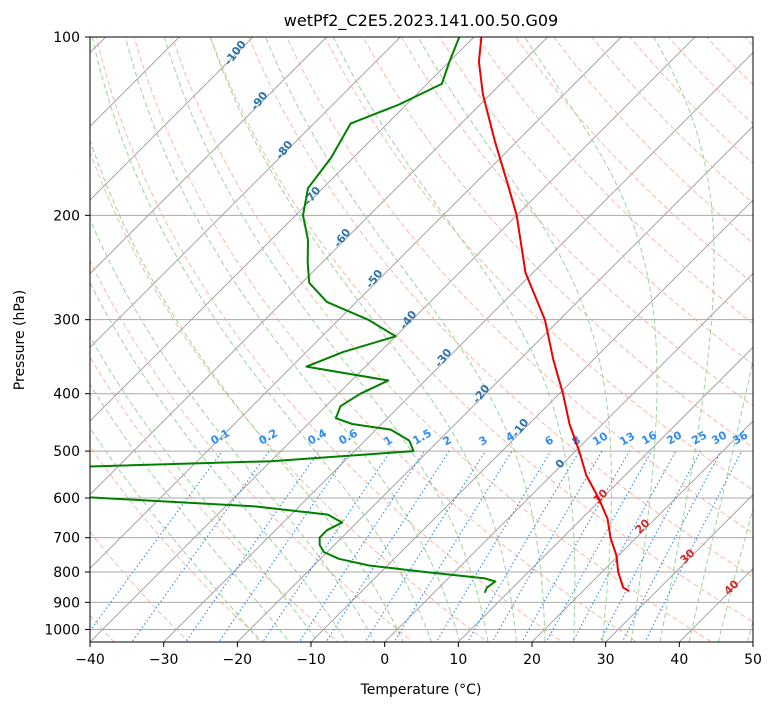  I want to click on isotherm--110, so click(135, 82).